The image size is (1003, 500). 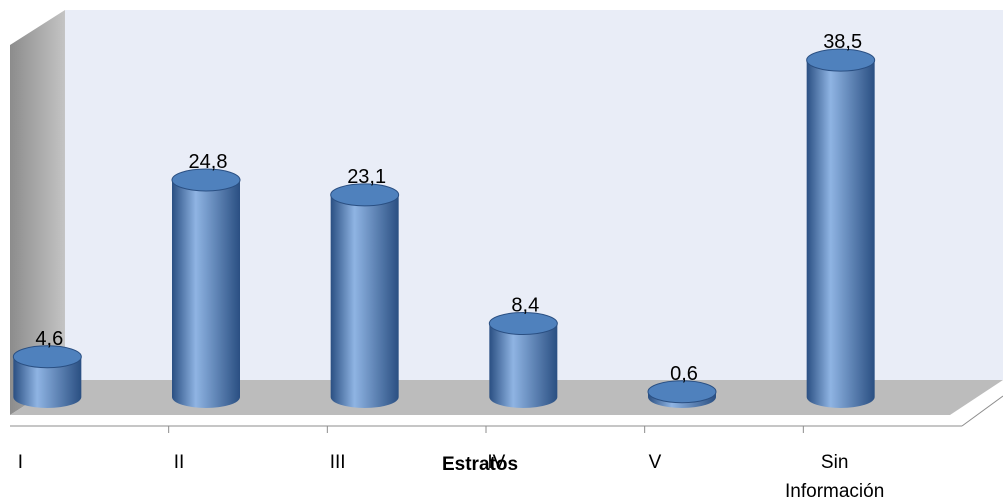 I want to click on data-label: 23,1, so click(x=366, y=177).